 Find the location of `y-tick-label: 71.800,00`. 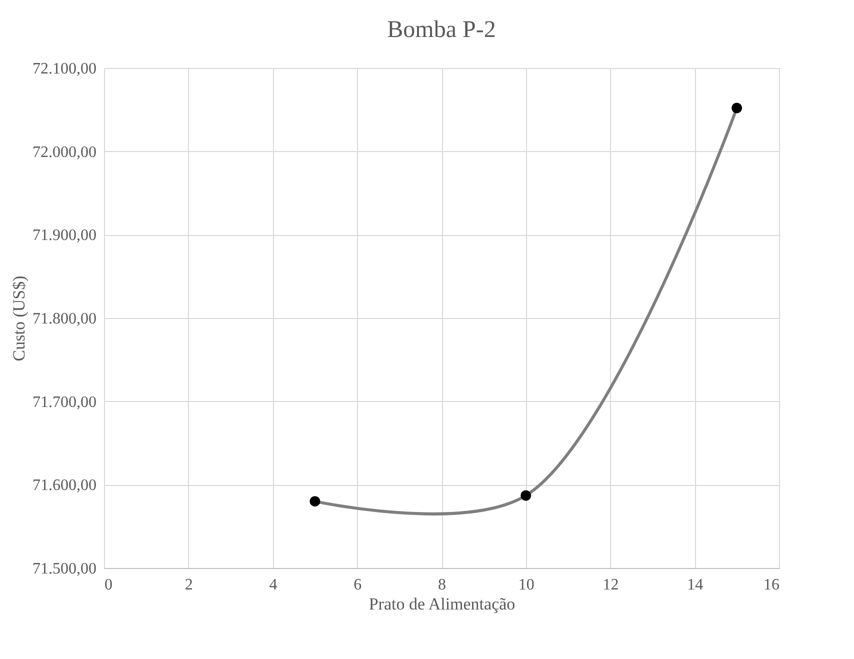

y-tick-label: 71.800,00 is located at coordinates (64, 319).